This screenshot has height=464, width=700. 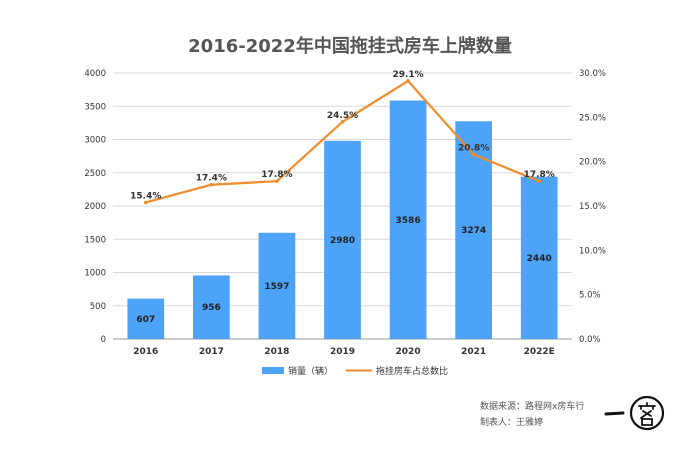 What do you see at coordinates (590, 296) in the screenshot?
I see `y-right-tick-label: 5.0%` at bounding box center [590, 296].